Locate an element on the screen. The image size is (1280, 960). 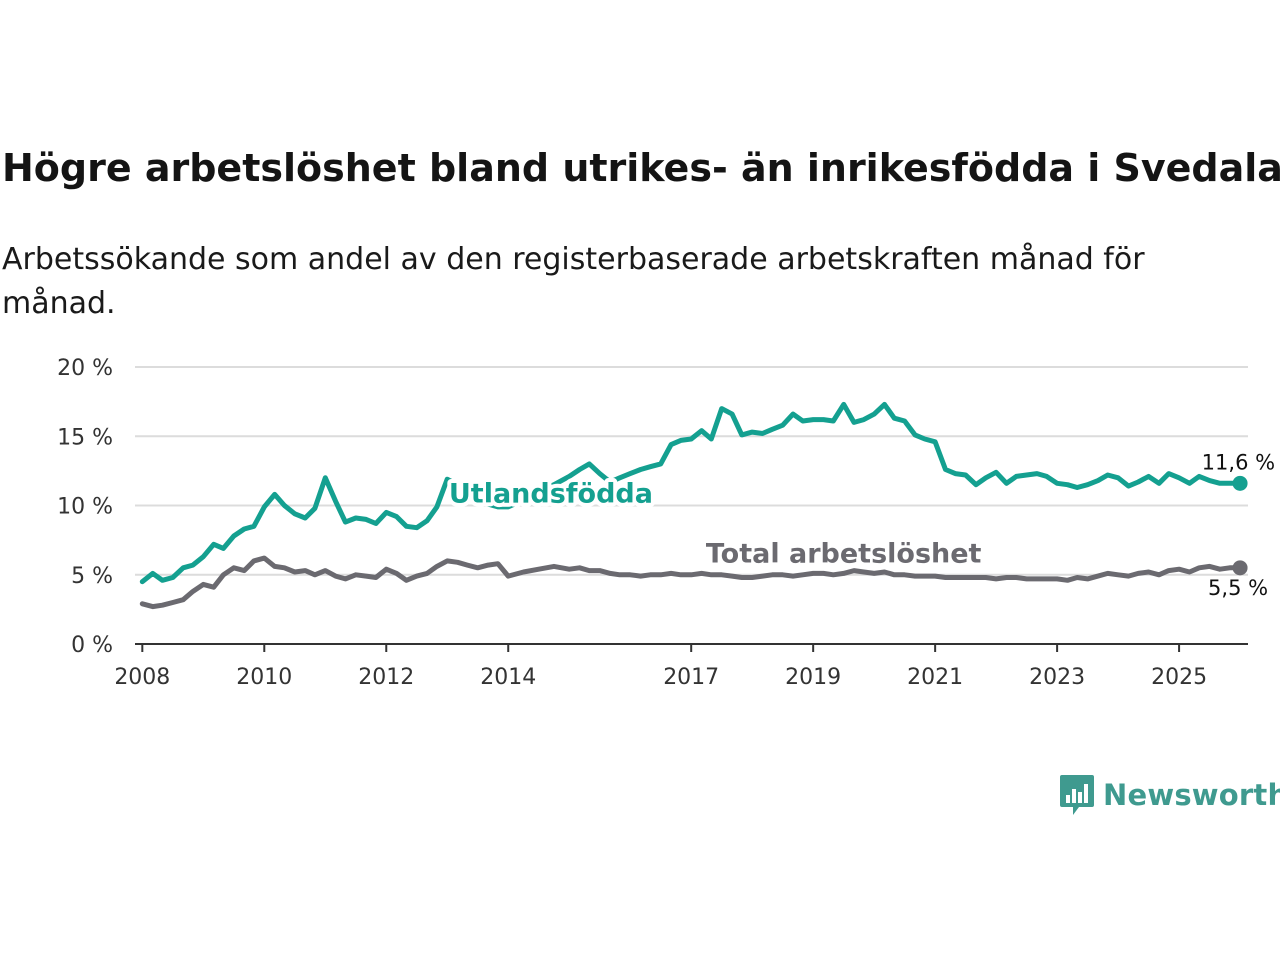
x-tick-label: 2023 is located at coordinates (1057, 677).